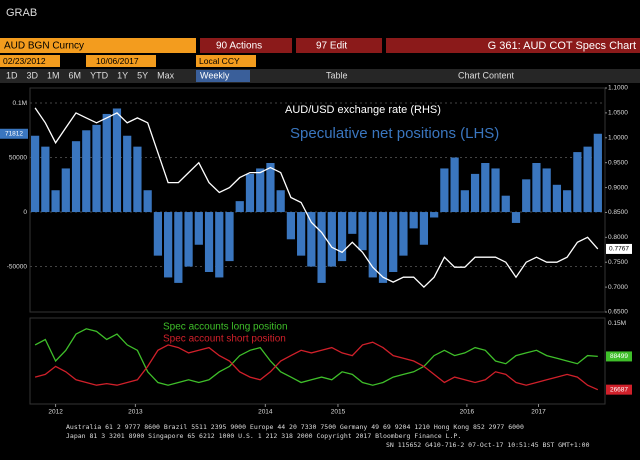 Image resolution: width=640 pixels, height=460 pixels. What do you see at coordinates (215, 75) in the screenshot?
I see `frequency: Weekly` at bounding box center [215, 75].